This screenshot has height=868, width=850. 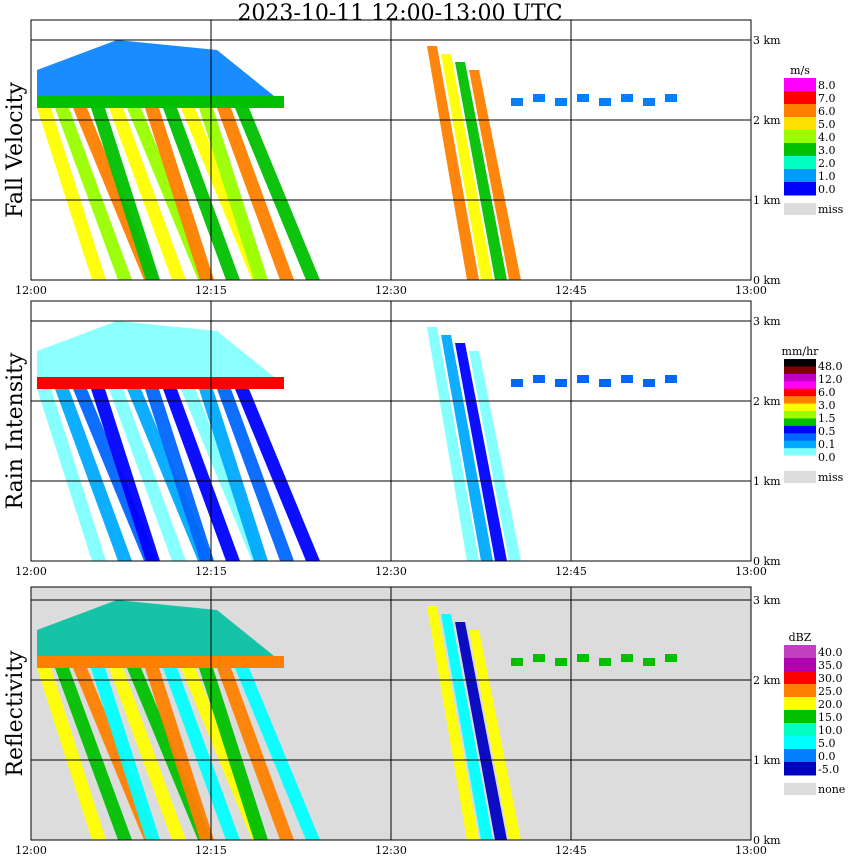 What do you see at coordinates (830, 678) in the screenshot?
I see `colorbar-label: 30.0` at bounding box center [830, 678].